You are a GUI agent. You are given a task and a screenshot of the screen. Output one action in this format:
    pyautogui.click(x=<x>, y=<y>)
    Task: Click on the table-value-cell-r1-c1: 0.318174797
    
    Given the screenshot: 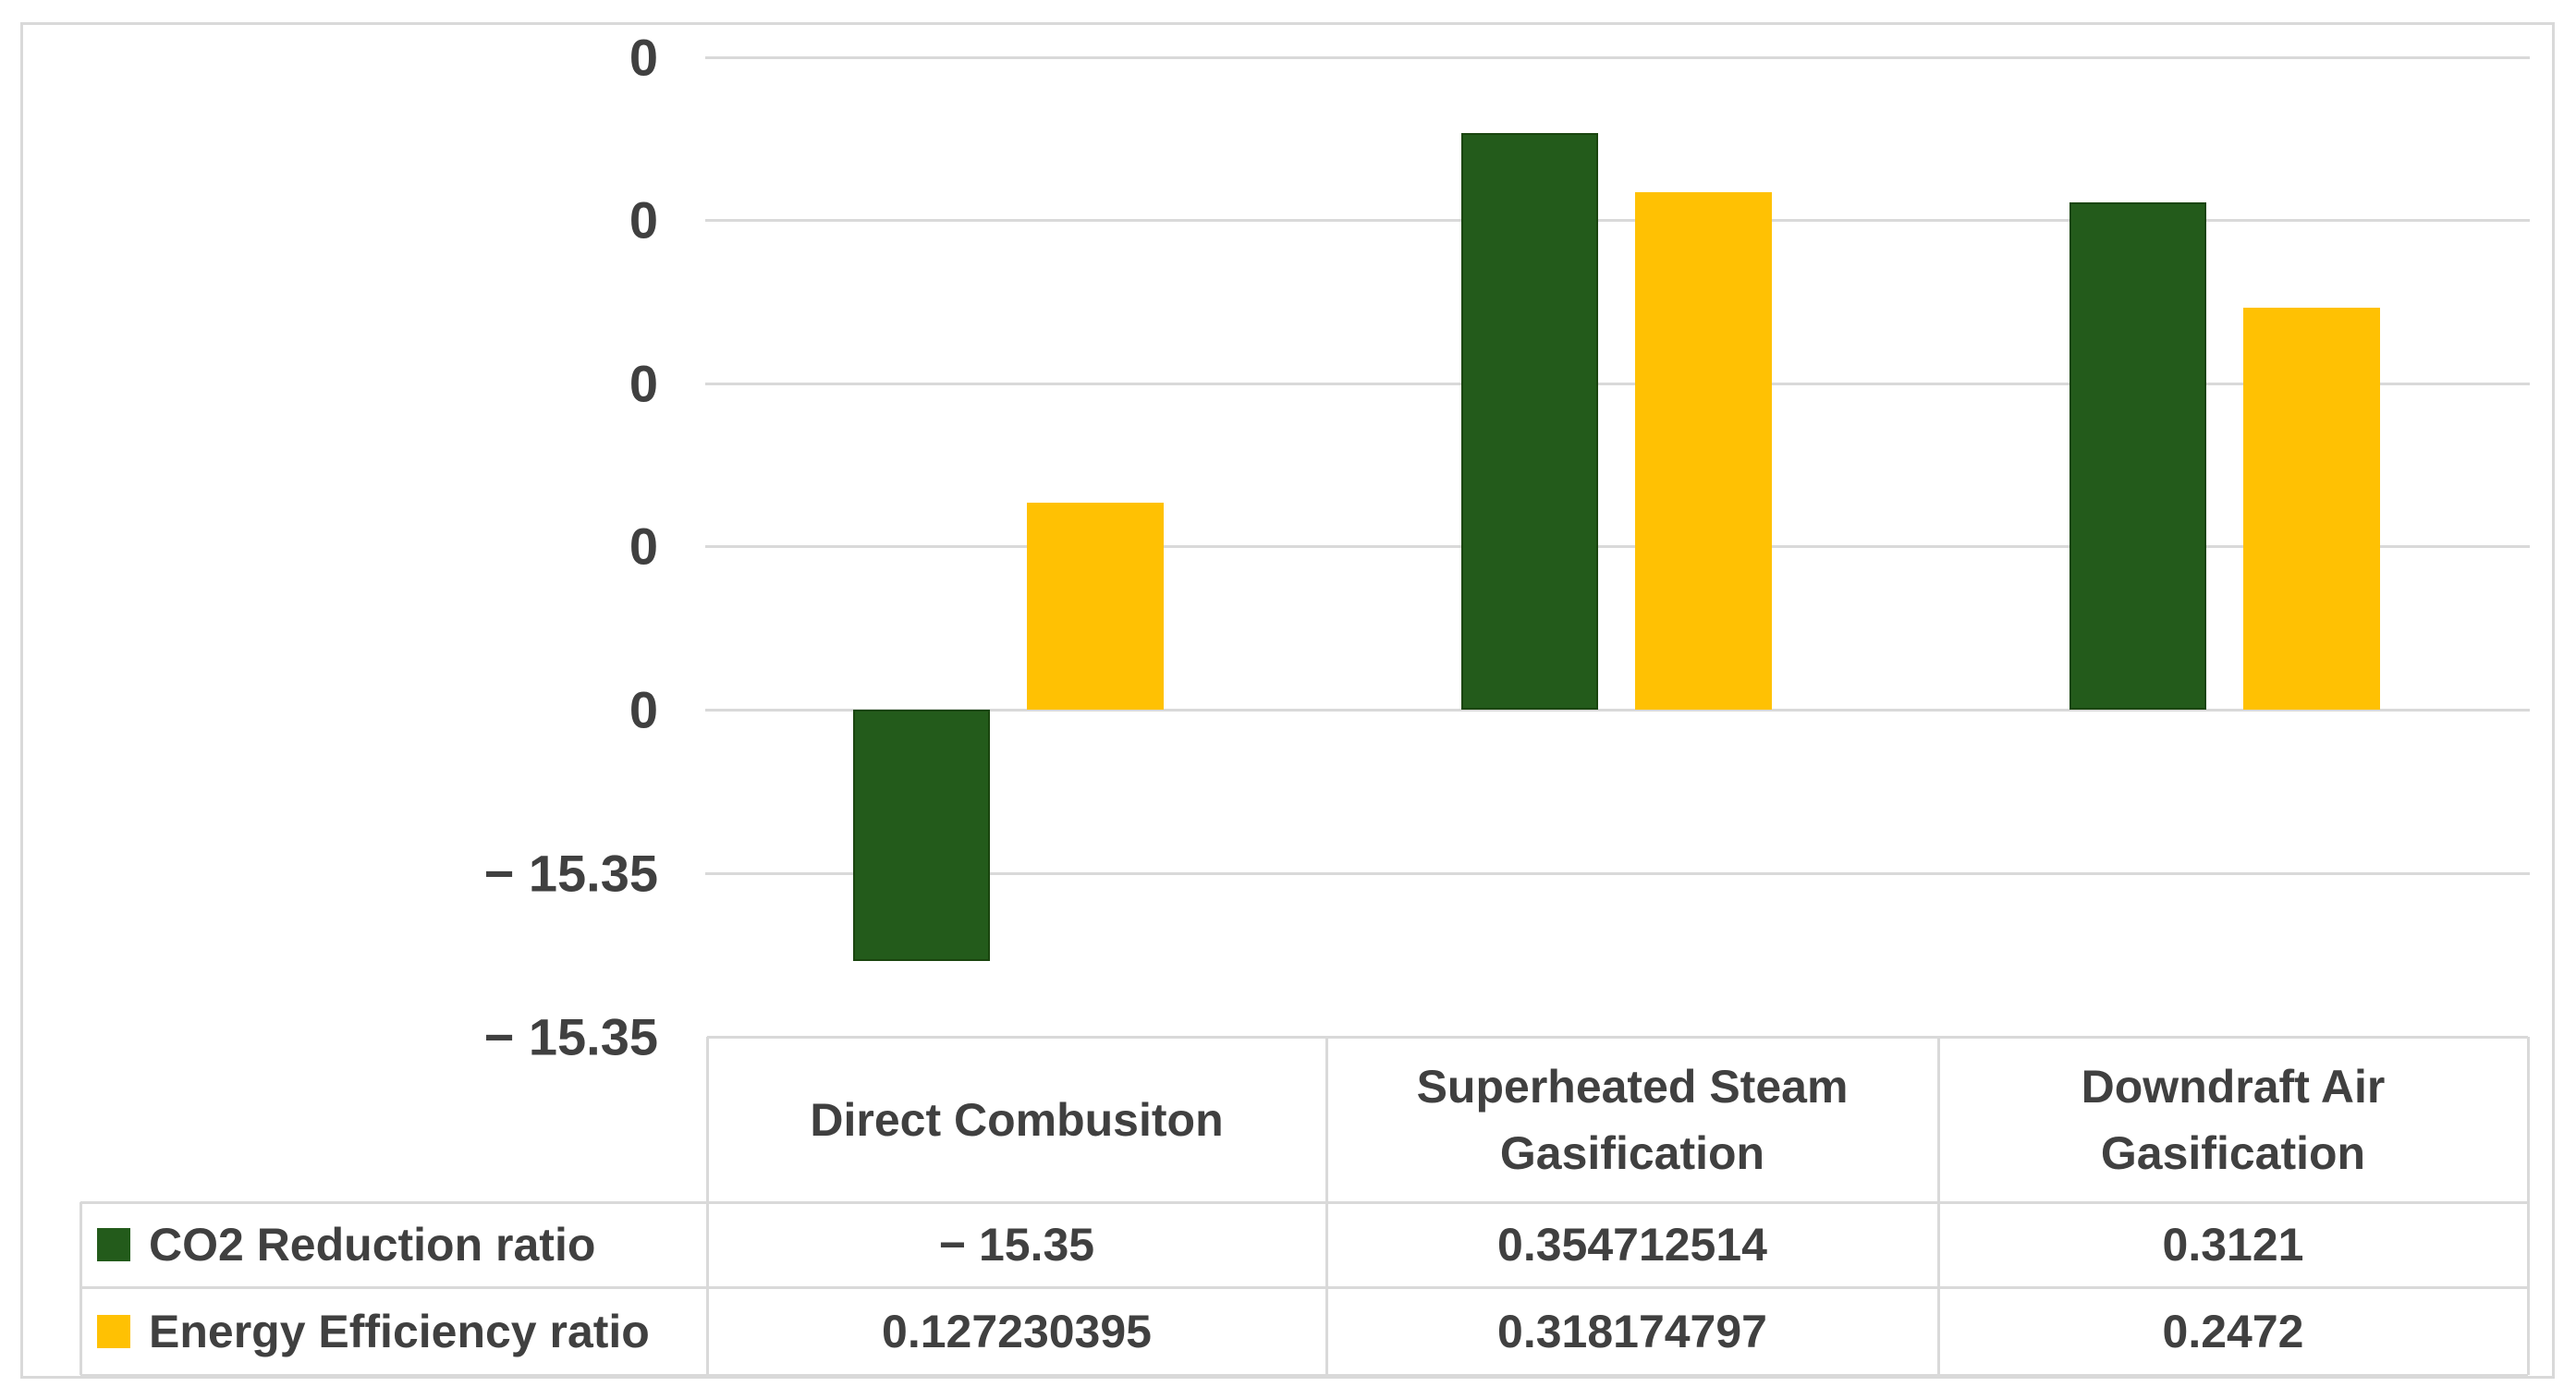 What is the action you would take?
    pyautogui.click(x=1632, y=1331)
    